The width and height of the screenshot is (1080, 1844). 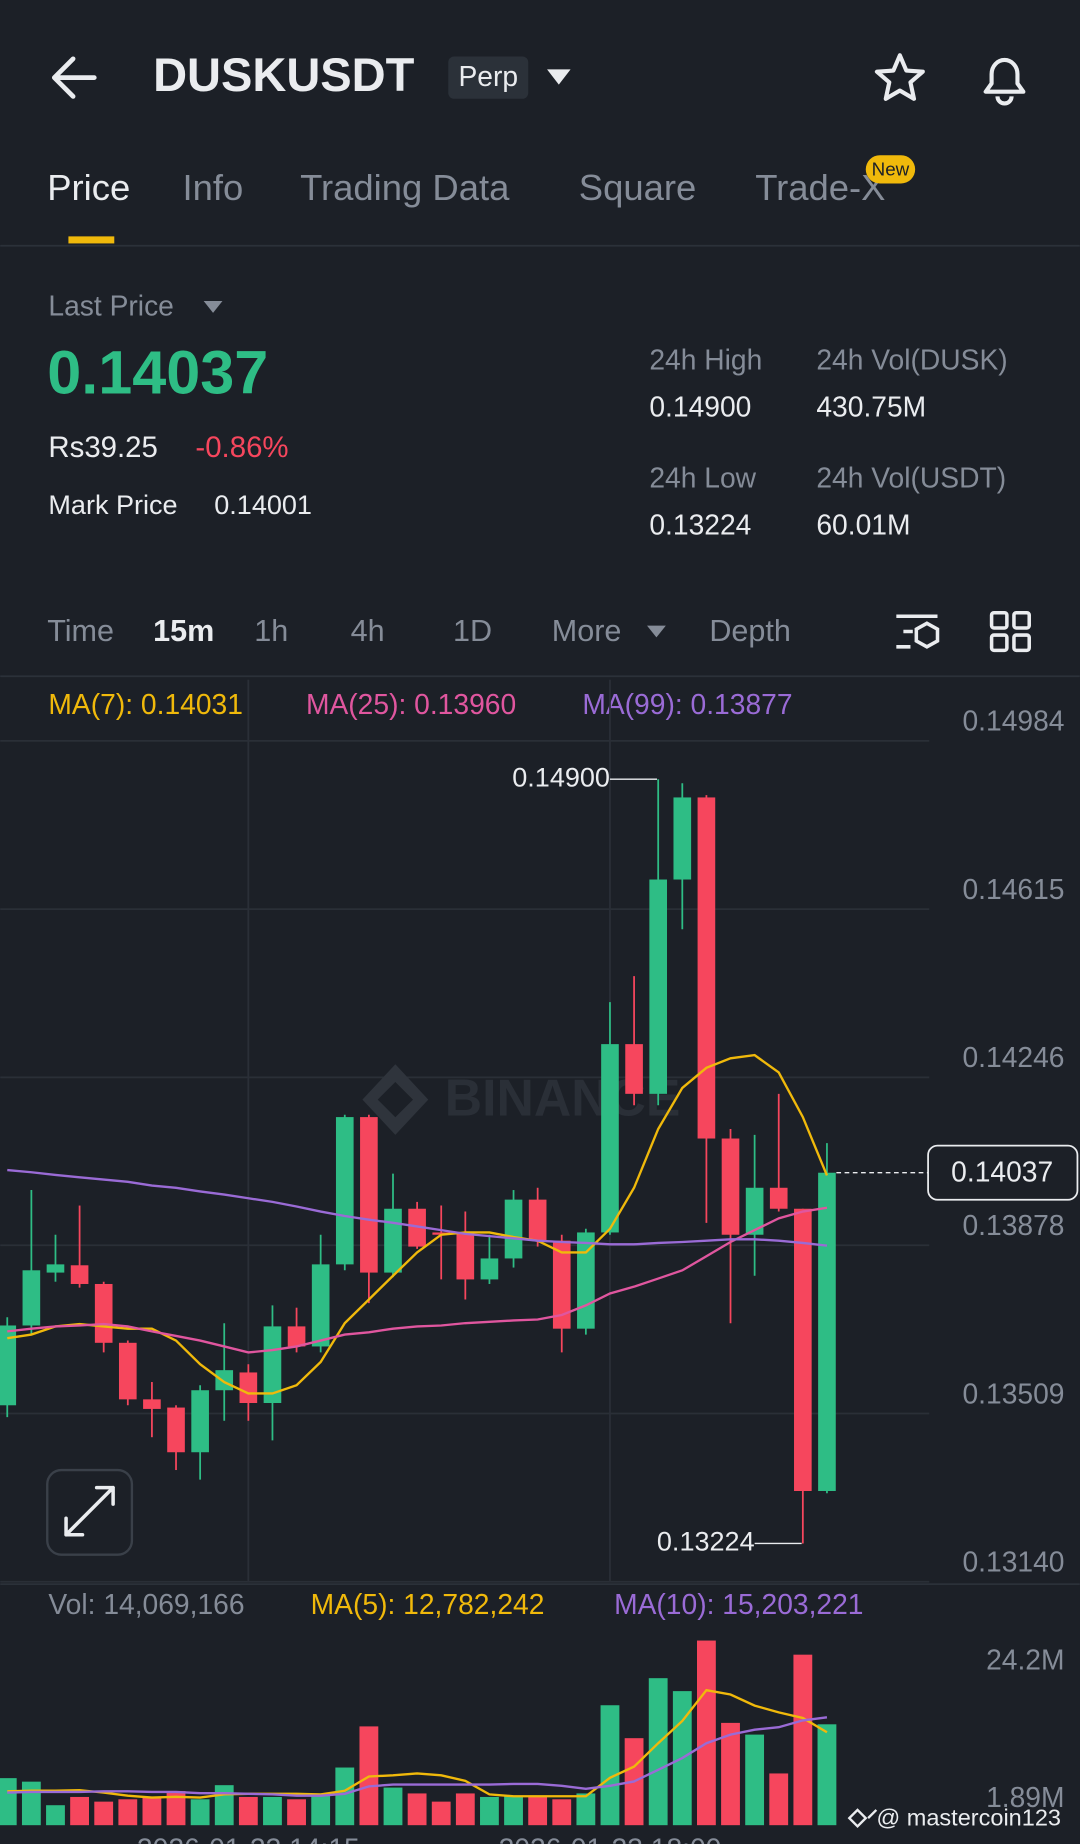 What do you see at coordinates (284, 74) in the screenshot?
I see `symbol-title: DUSKUSDT` at bounding box center [284, 74].